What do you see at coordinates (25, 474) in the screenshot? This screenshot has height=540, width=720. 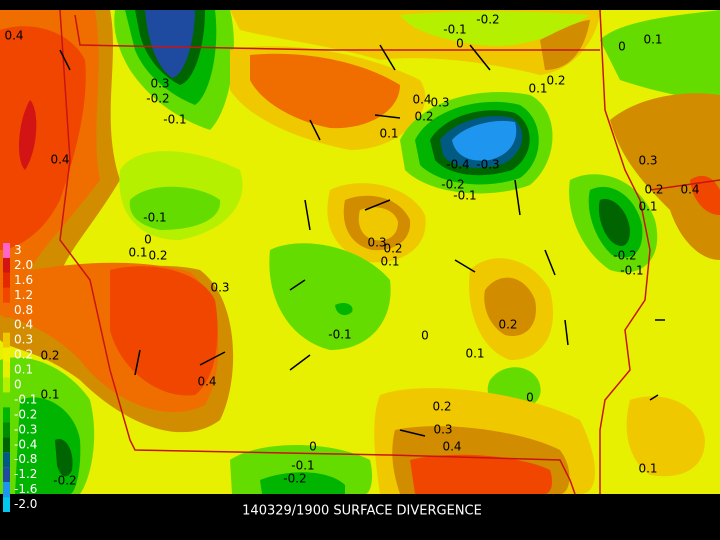 I see `colorbar-label: -1.2` at bounding box center [25, 474].